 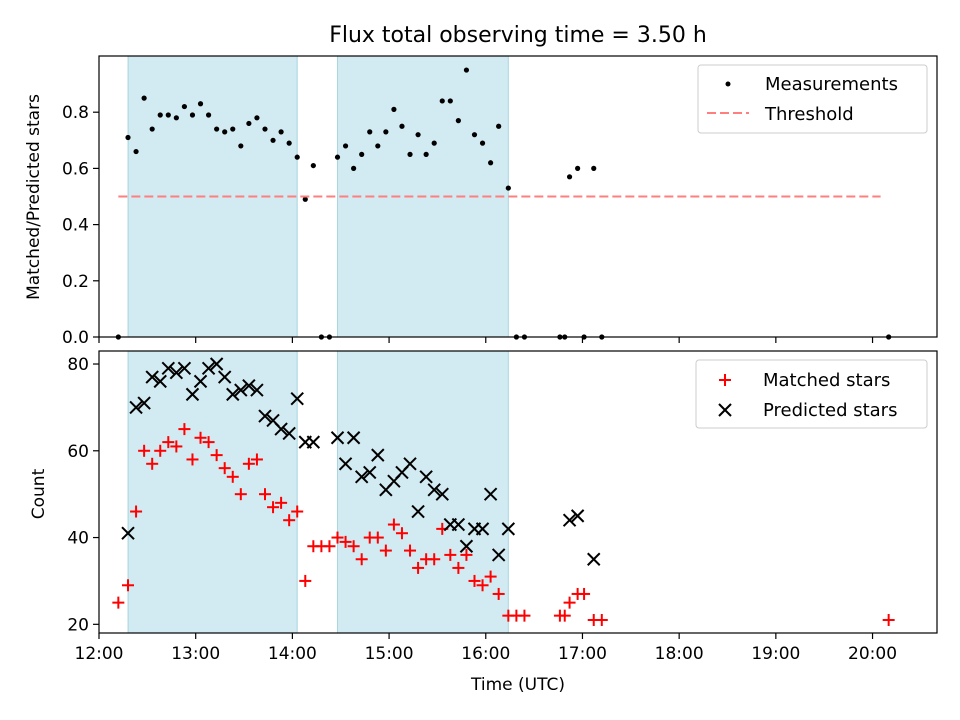 I want to click on y-tick-label: 0.0, so click(x=75, y=338).